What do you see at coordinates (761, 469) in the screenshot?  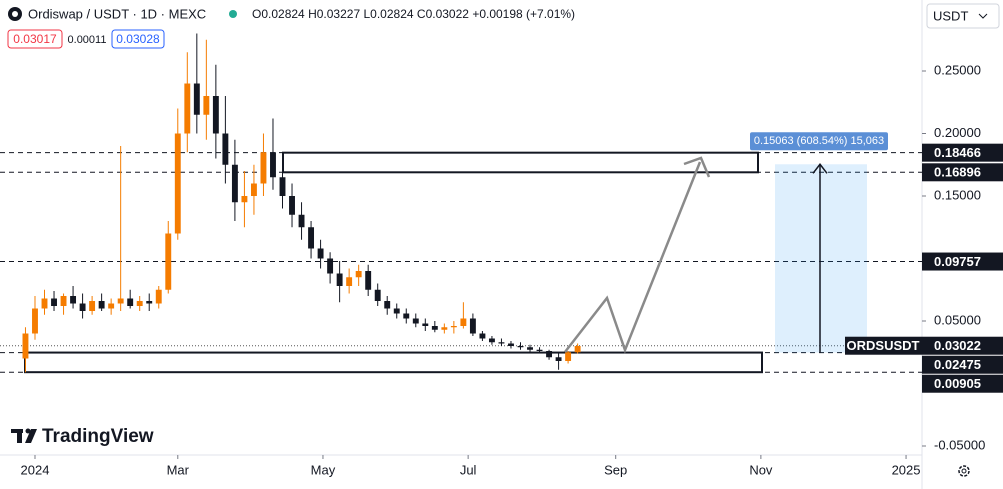 I see `x-tick-label: Nov` at bounding box center [761, 469].